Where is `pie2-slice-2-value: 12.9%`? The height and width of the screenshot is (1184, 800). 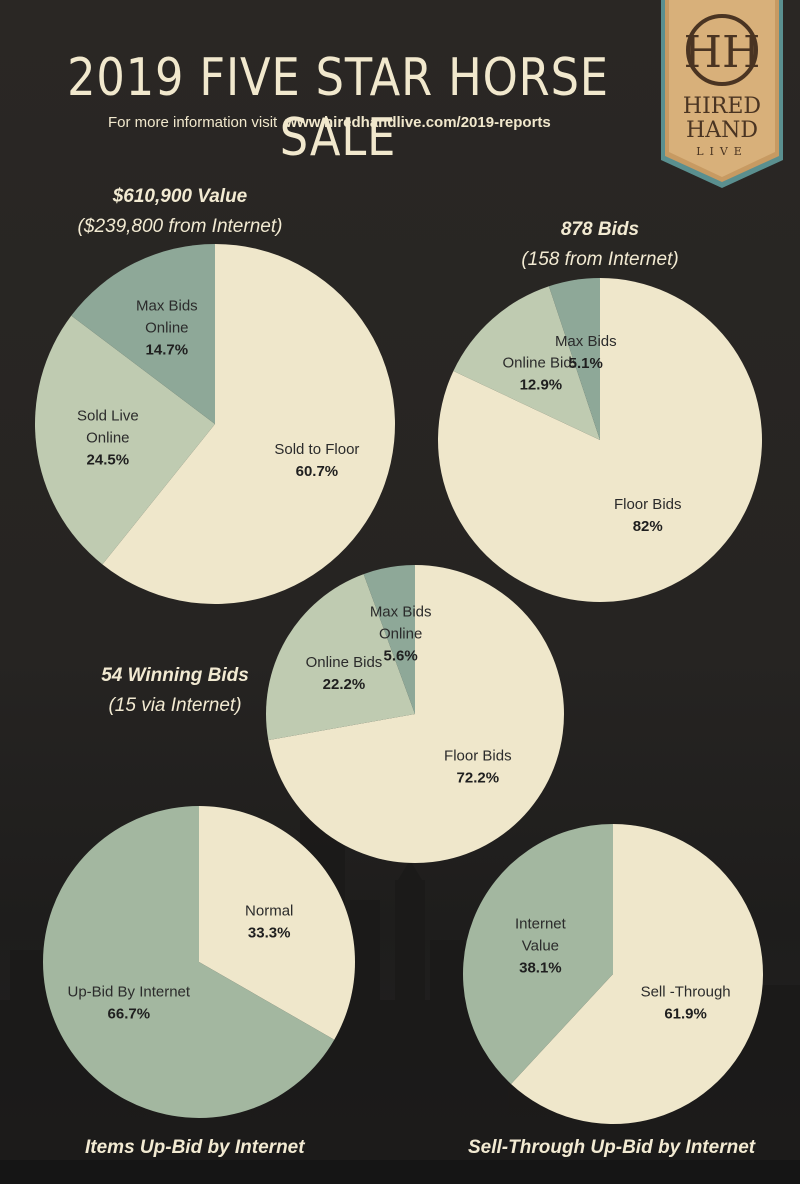 pie2-slice-2-value: 12.9% is located at coordinates (541, 384).